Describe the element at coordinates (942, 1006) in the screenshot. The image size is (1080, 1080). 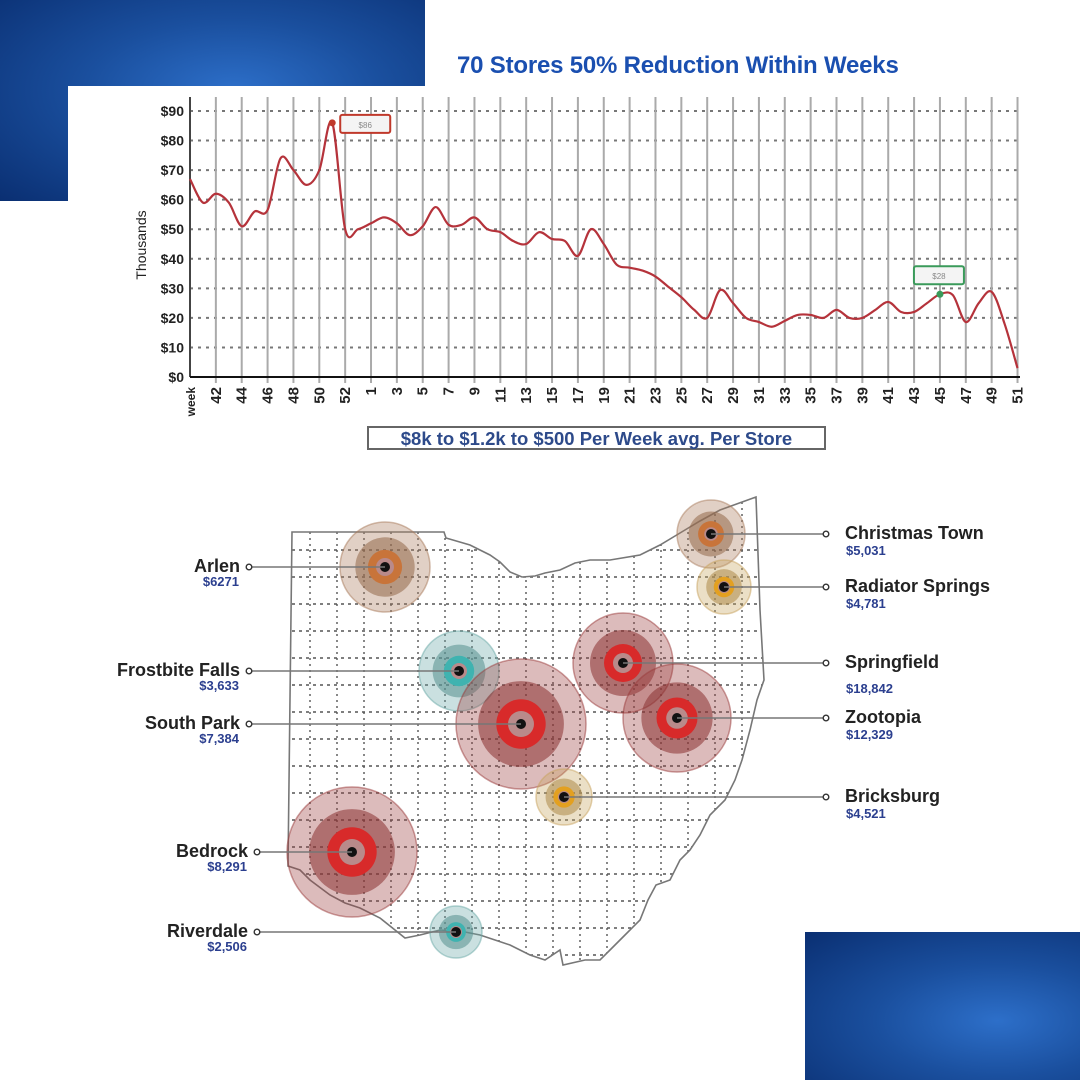
I see `decorative-blue-block-bottom-right` at that location.